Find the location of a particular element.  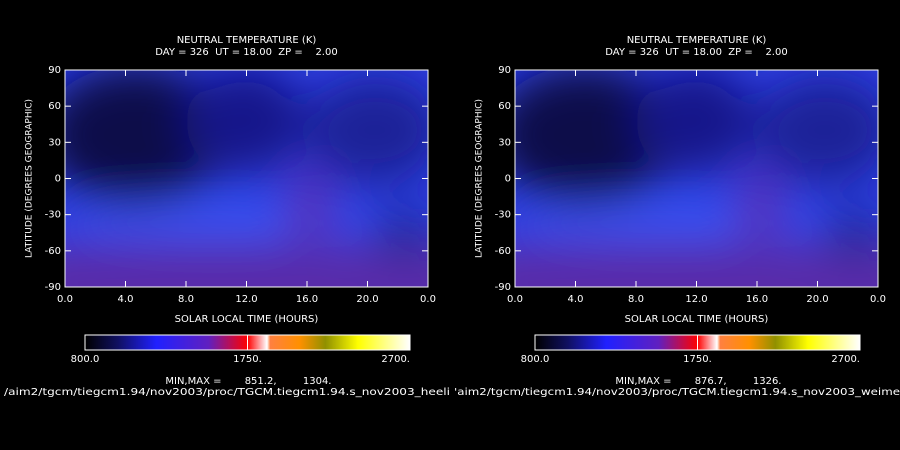

max-value: 1326. is located at coordinates (767, 381).